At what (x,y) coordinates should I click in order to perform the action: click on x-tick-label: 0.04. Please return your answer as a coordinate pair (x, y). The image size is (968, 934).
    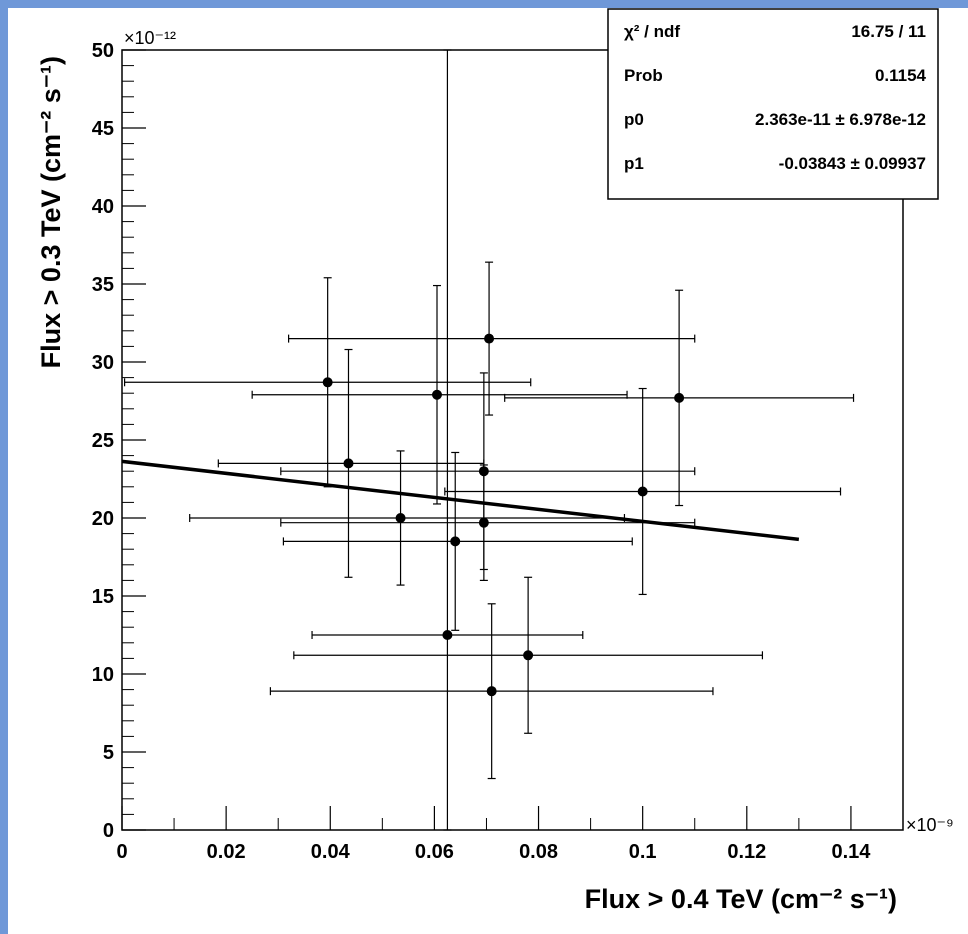
    Looking at the image, I should click on (331, 852).